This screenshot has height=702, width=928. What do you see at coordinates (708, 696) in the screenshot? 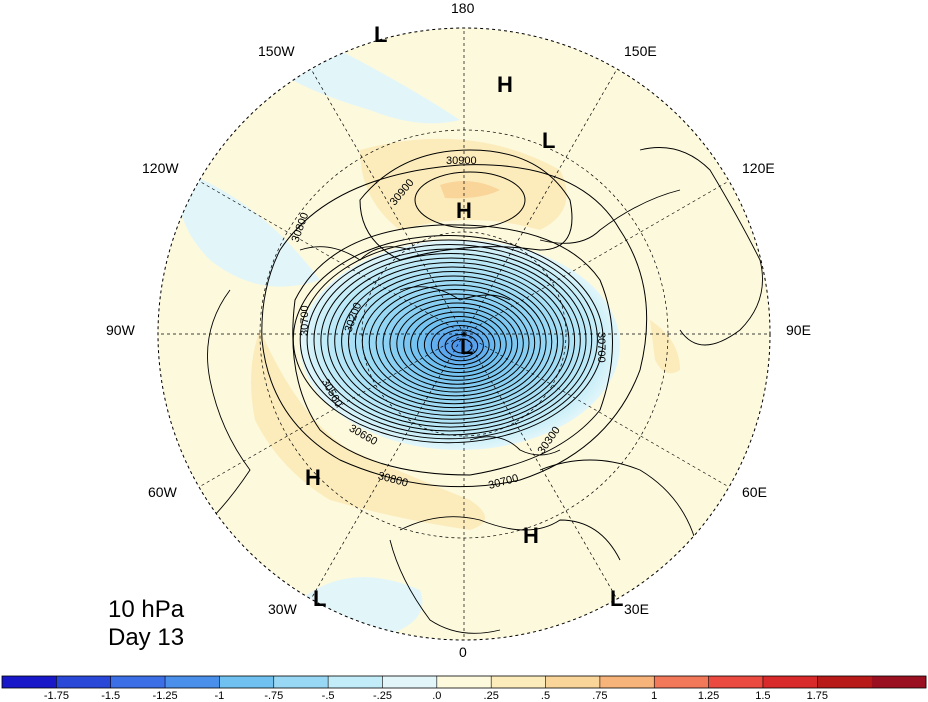
I see `colorbar-tick-label: 1.25` at bounding box center [708, 696].